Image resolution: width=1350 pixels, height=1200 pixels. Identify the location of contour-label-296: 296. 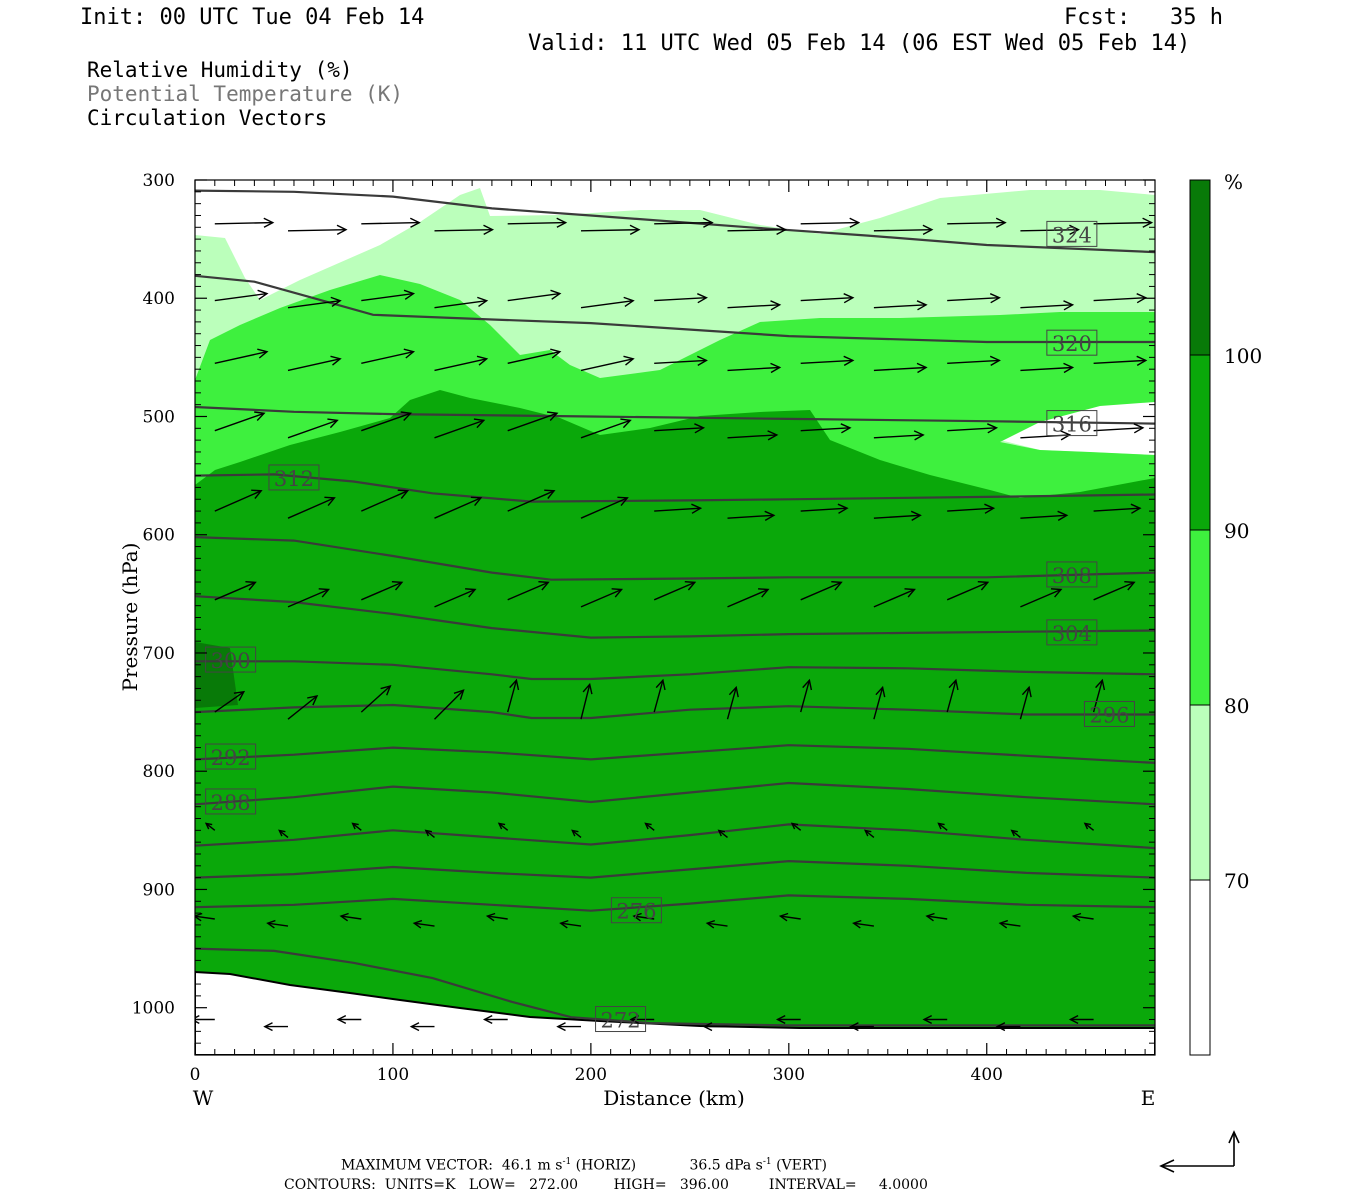
(1109, 715).